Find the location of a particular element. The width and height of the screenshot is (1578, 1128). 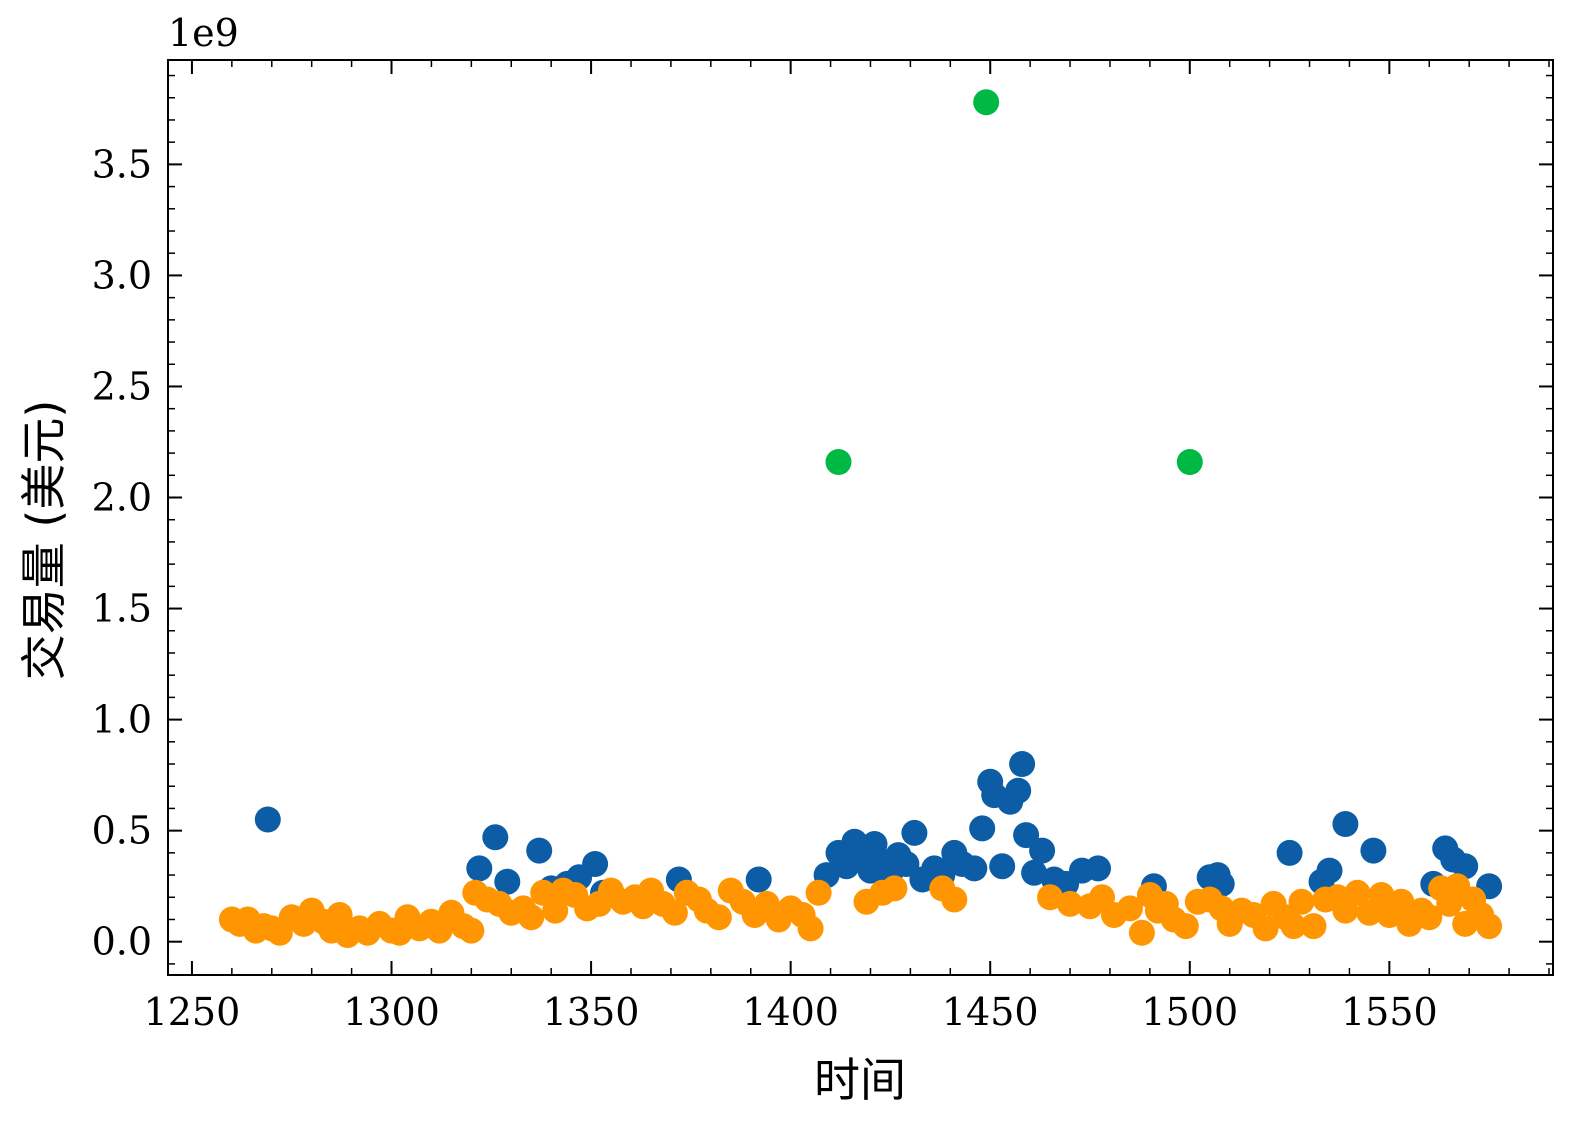

y-axis-label: 交易量 (美元) is located at coordinates (44, 540).